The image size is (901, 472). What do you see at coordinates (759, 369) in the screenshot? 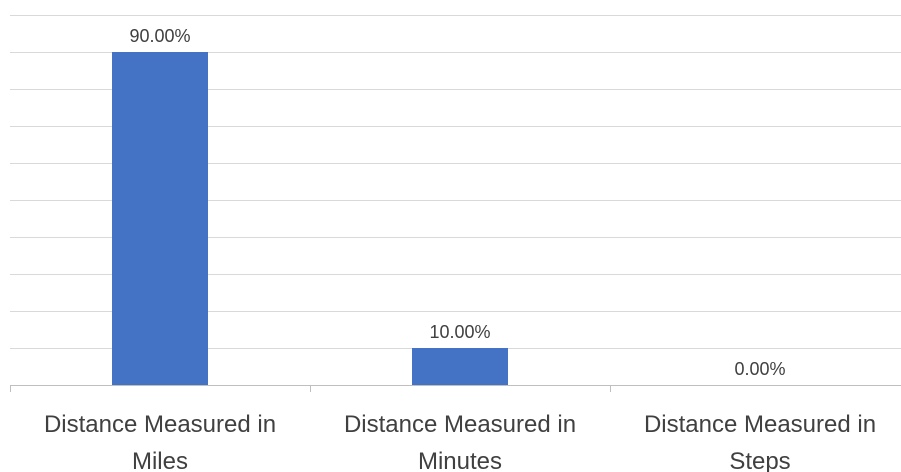
I see `data-label: 0.00%` at bounding box center [759, 369].